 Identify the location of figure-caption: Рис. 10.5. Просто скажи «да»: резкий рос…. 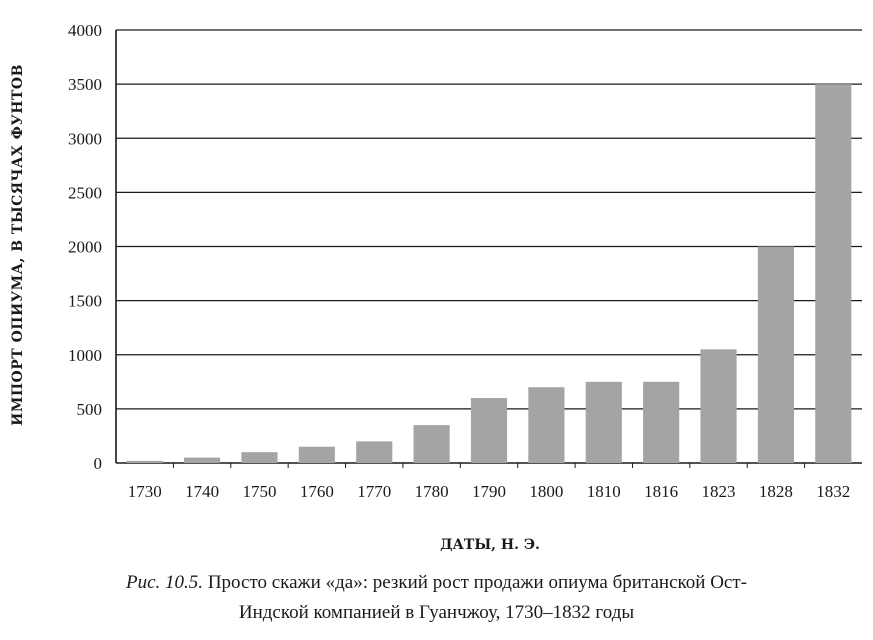
(436, 598).